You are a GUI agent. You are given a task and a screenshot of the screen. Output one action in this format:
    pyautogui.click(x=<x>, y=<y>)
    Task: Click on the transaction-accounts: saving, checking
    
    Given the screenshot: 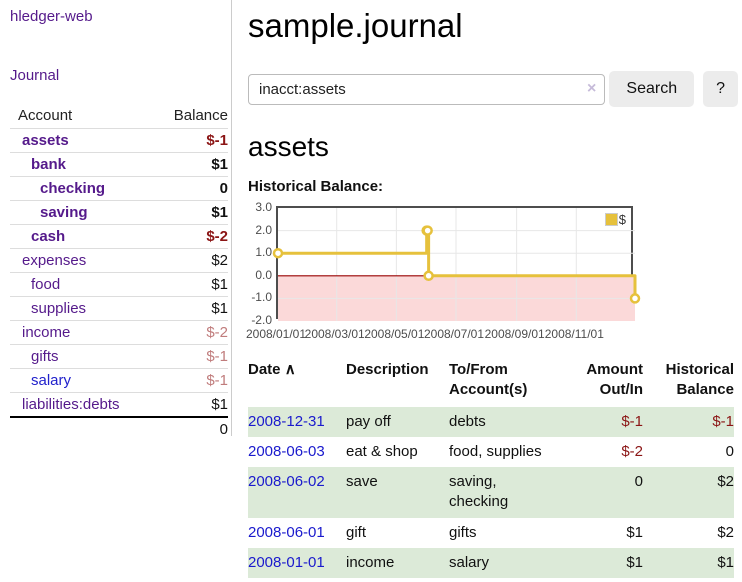 What is the action you would take?
    pyautogui.click(x=479, y=492)
    